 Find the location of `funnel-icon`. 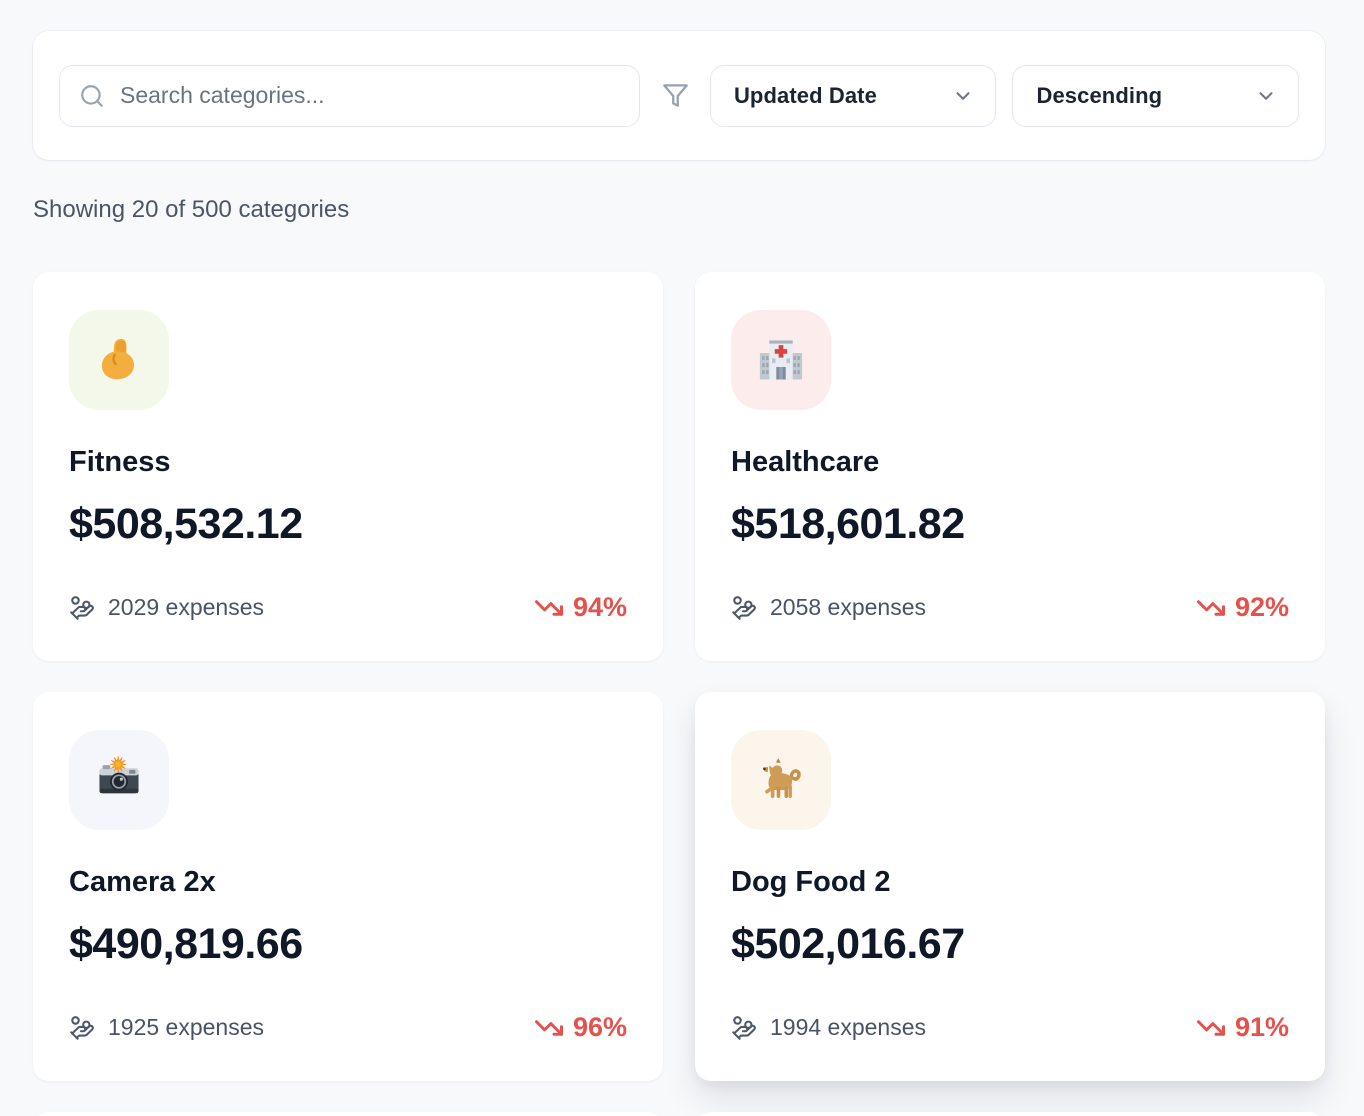

funnel-icon is located at coordinates (675, 95).